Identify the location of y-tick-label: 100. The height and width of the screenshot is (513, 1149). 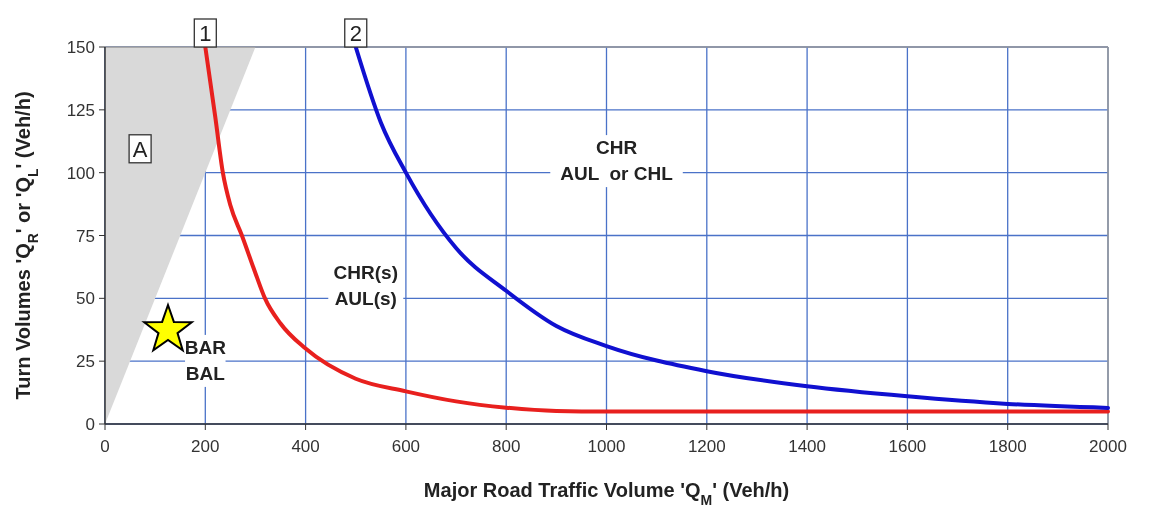
(80, 173).